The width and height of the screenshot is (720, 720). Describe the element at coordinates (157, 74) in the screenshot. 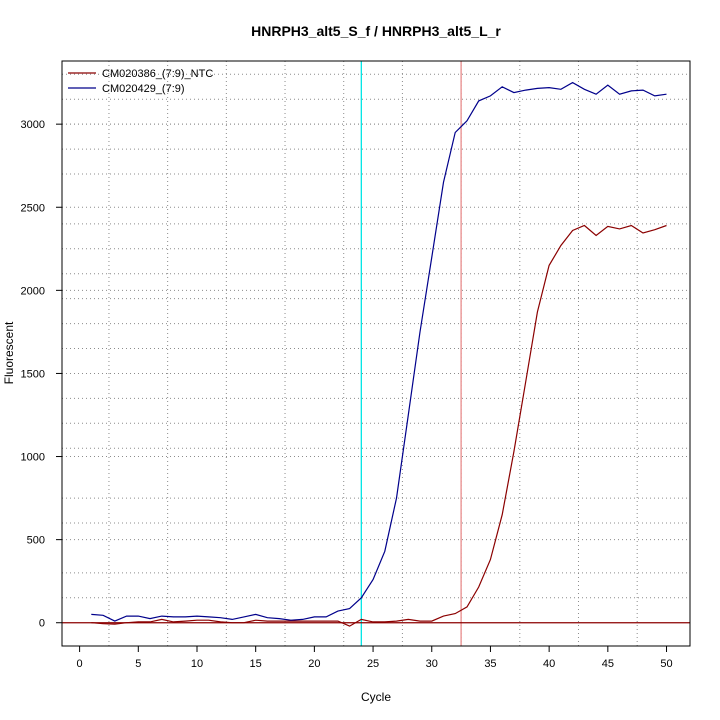

I see `legend-label: CM020386_(7:9)_NTC` at that location.